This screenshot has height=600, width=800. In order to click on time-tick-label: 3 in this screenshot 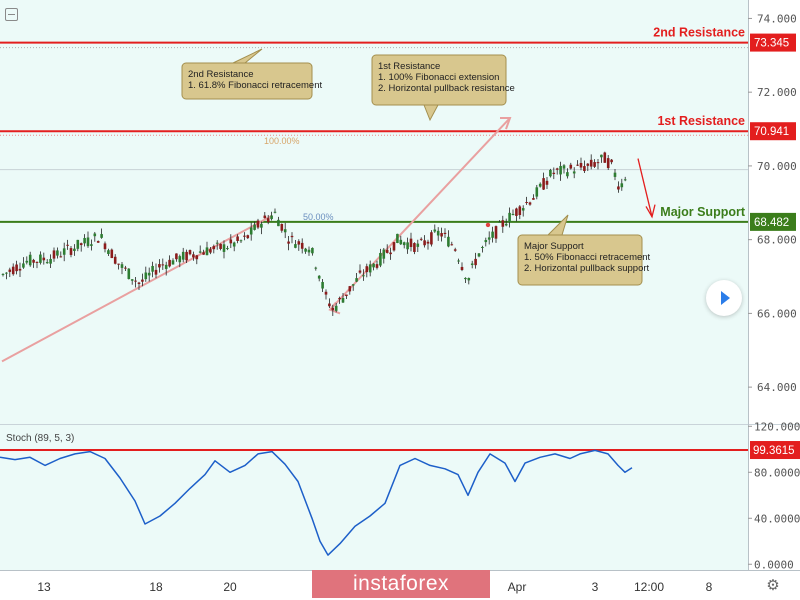, I will do `click(595, 587)`.